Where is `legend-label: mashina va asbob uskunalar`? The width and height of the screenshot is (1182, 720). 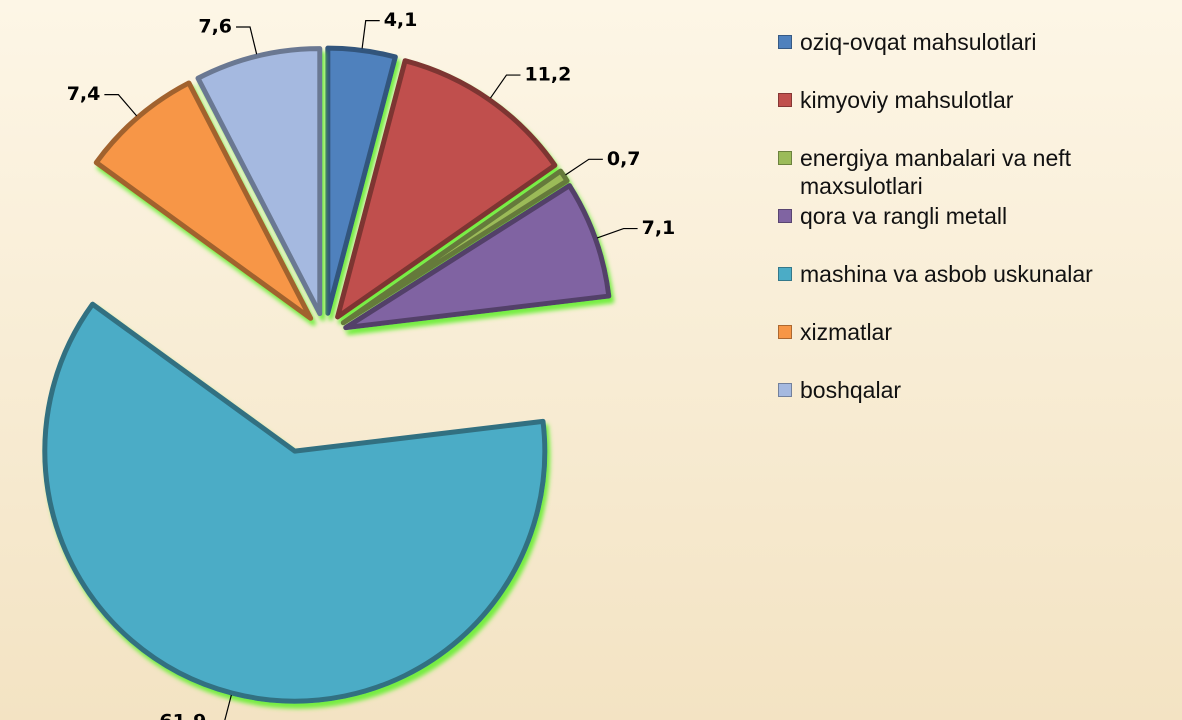 legend-label: mashina va asbob uskunalar is located at coordinates (946, 274).